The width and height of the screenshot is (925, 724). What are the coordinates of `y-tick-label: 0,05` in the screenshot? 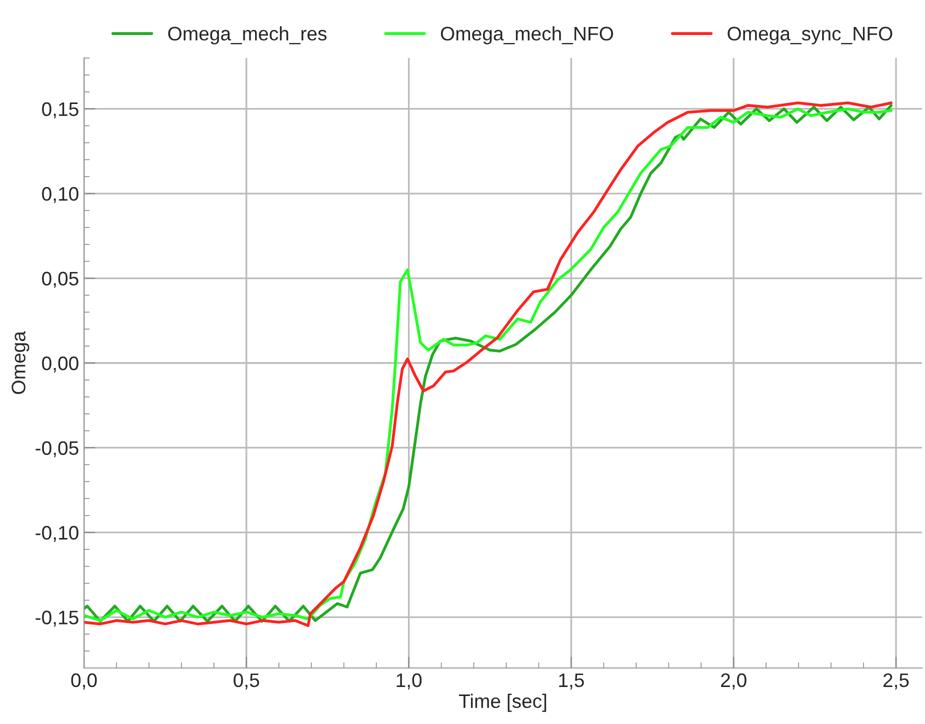 It's located at (60, 280).